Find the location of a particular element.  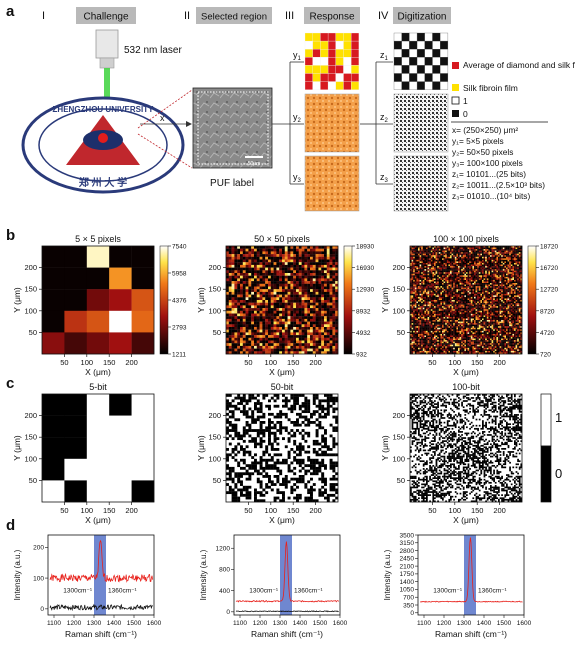

colorbar-label-1: 12930 is located at coordinates (365, 290).